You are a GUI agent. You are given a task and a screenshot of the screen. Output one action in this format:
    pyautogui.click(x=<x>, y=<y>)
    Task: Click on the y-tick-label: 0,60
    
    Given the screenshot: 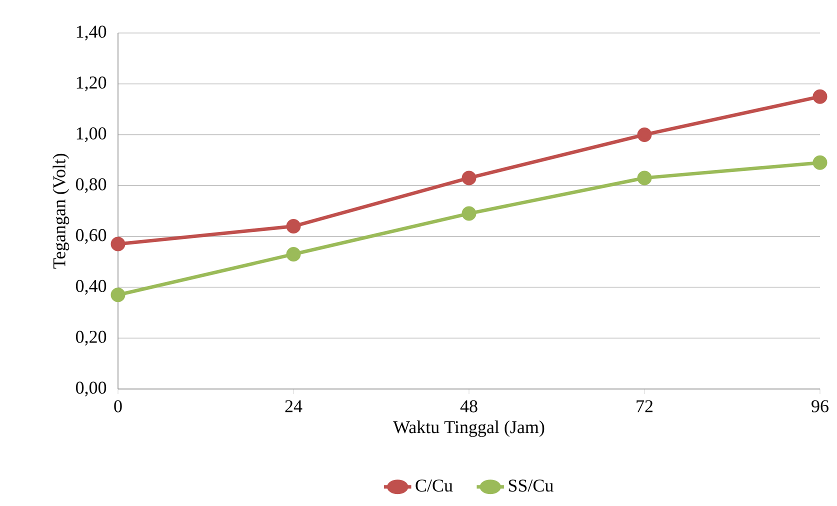 What is the action you would take?
    pyautogui.click(x=91, y=236)
    